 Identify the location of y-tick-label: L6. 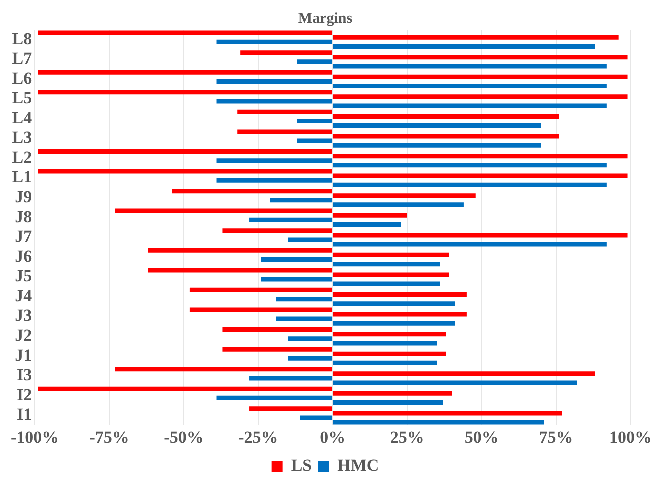
(22, 78).